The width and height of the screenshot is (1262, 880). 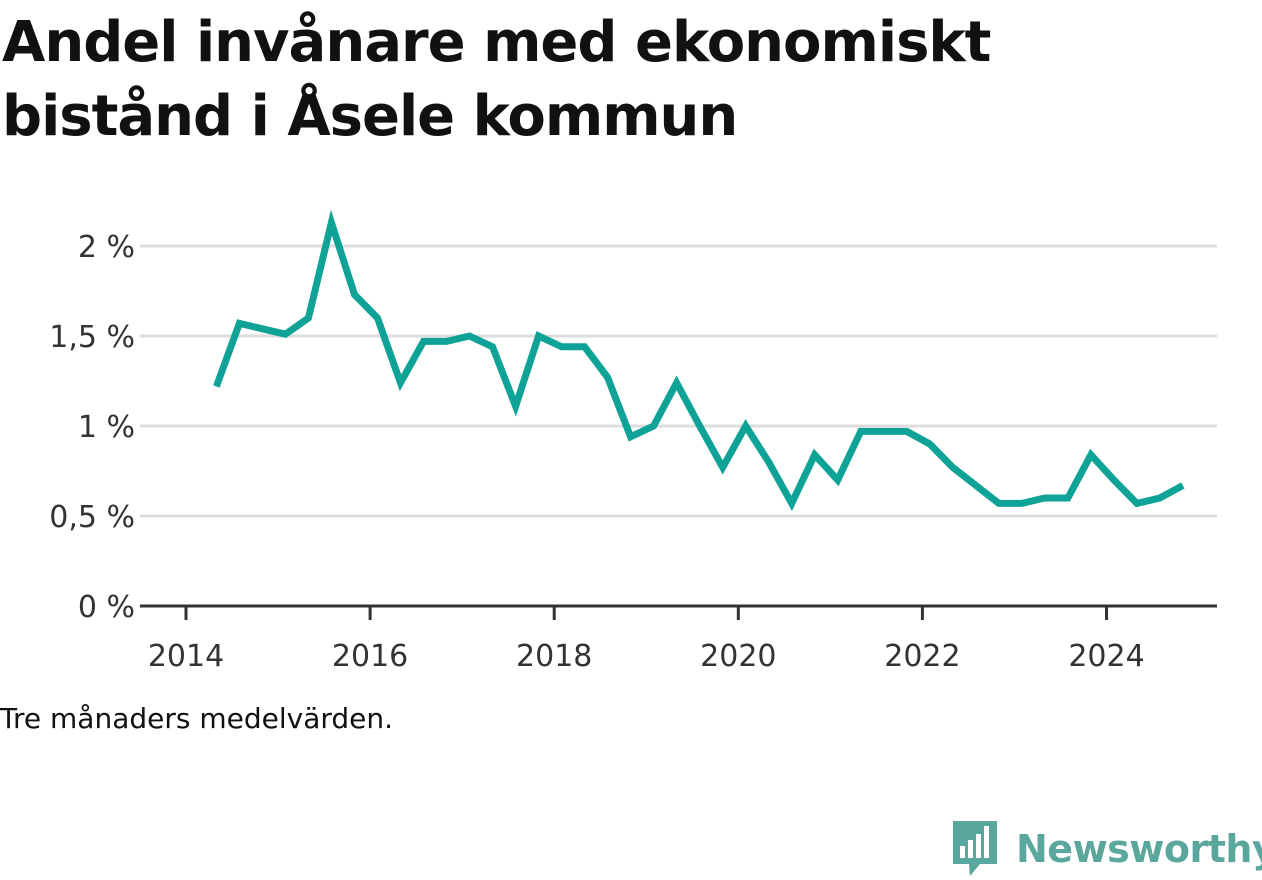 I want to click on bar-chart-speech-icon, so click(x=975, y=848).